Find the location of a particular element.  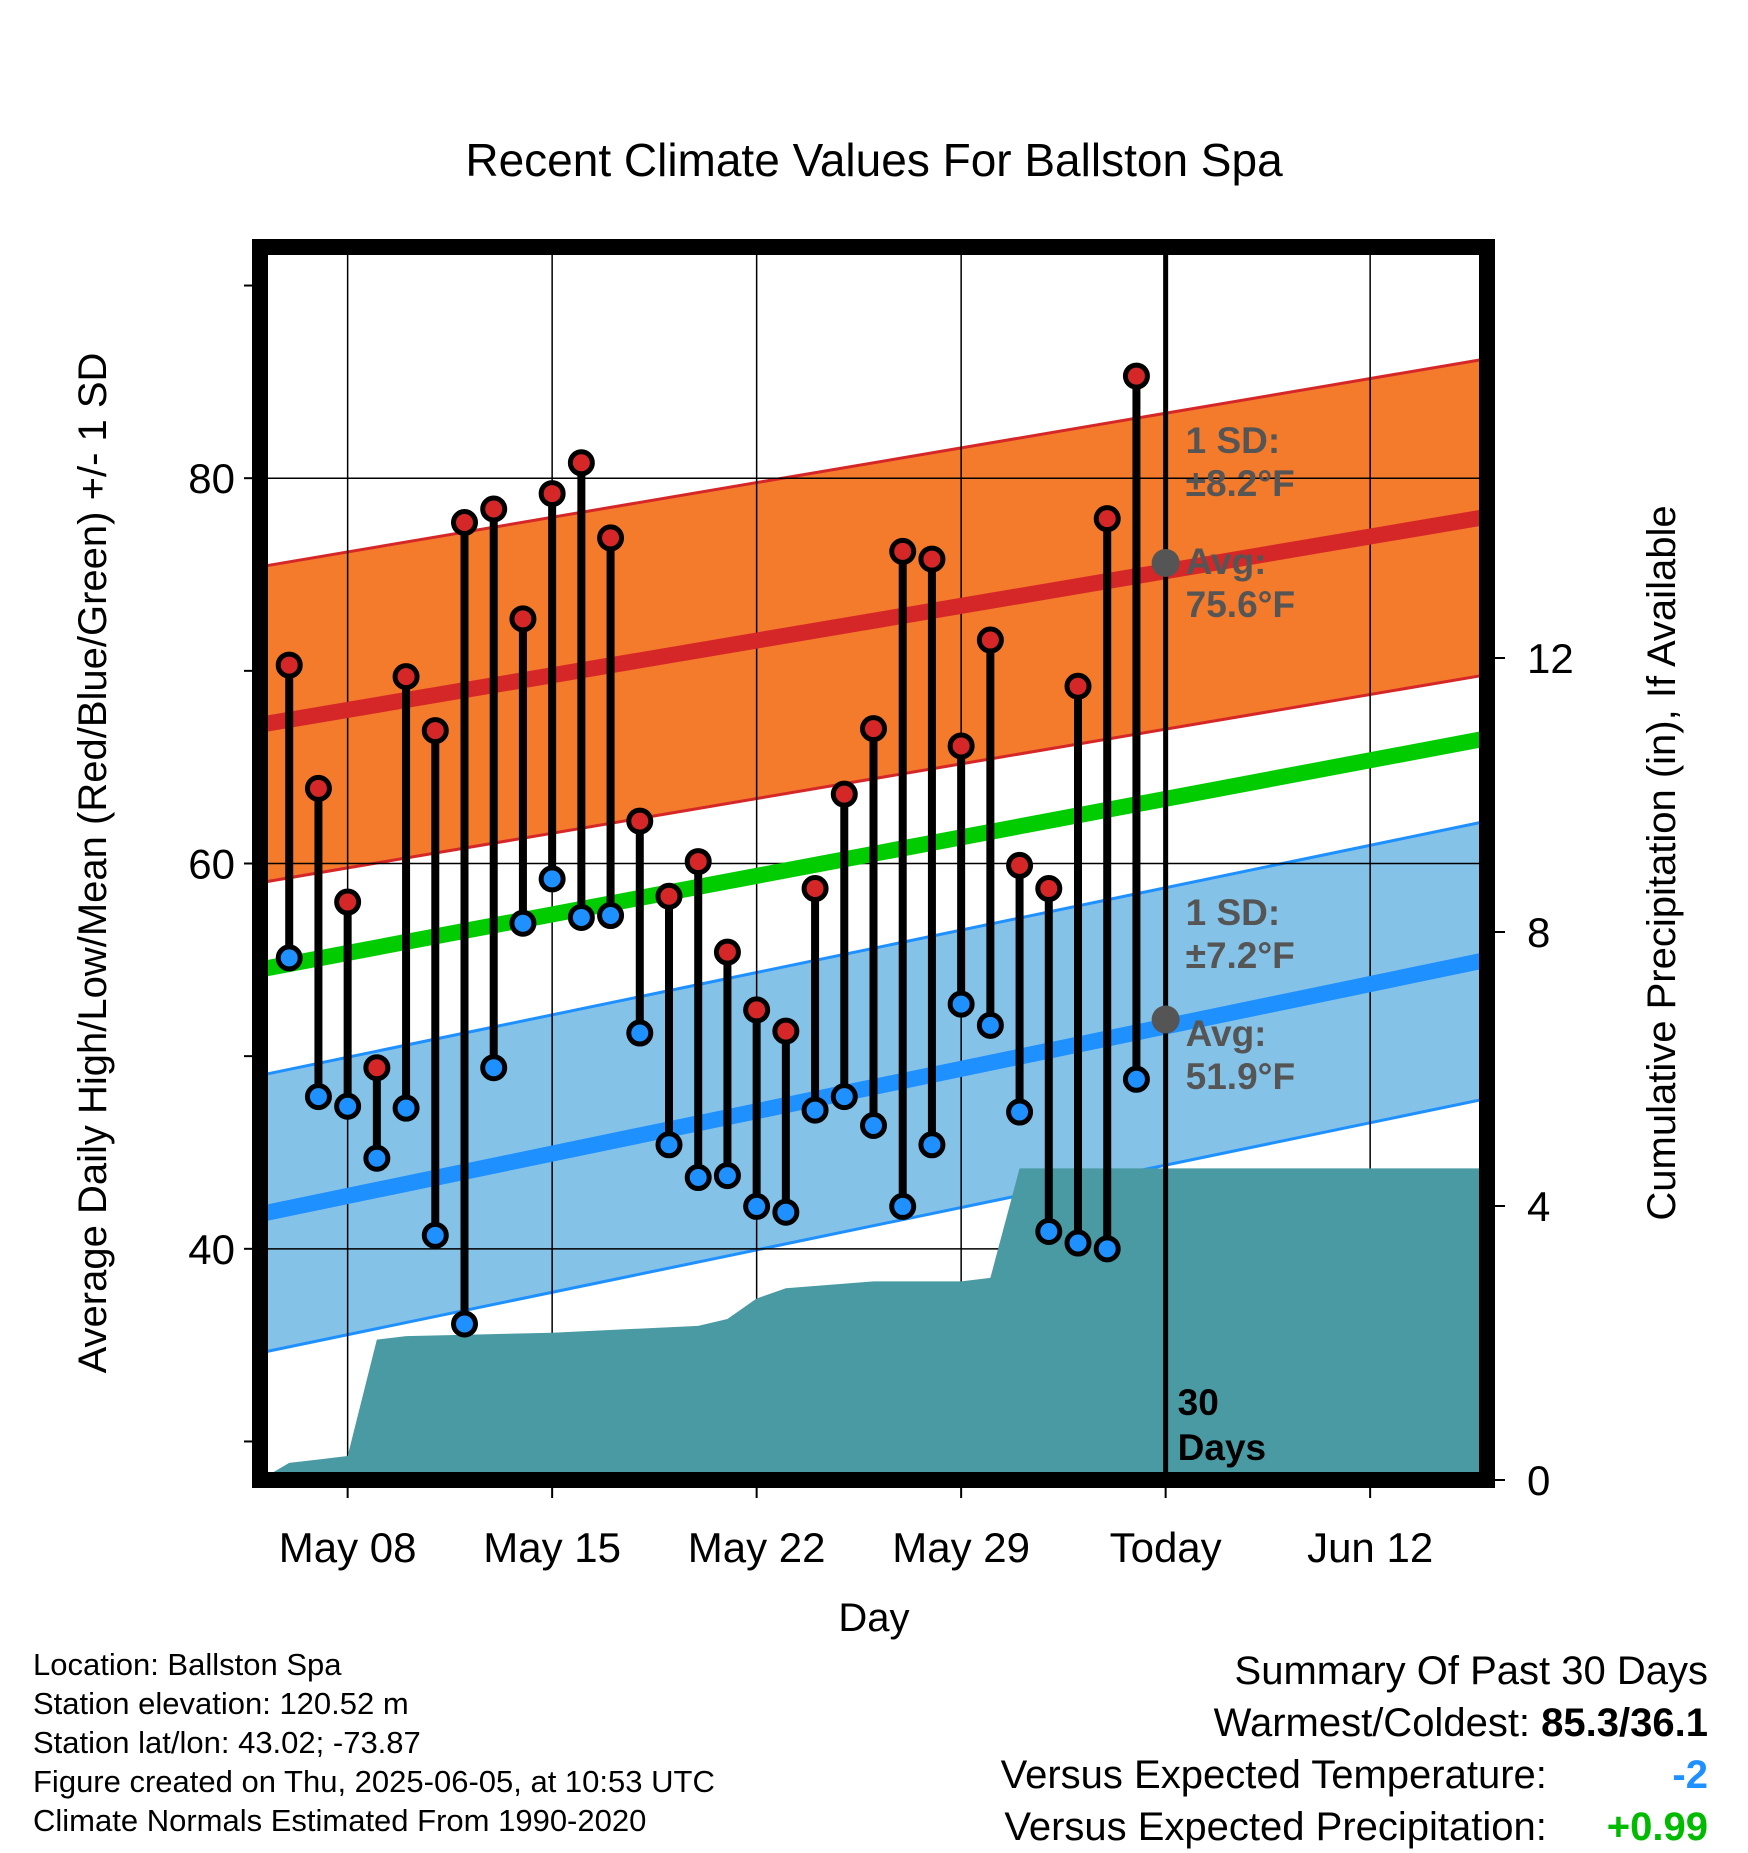

y2-tick-label: 8 is located at coordinates (1538, 932).